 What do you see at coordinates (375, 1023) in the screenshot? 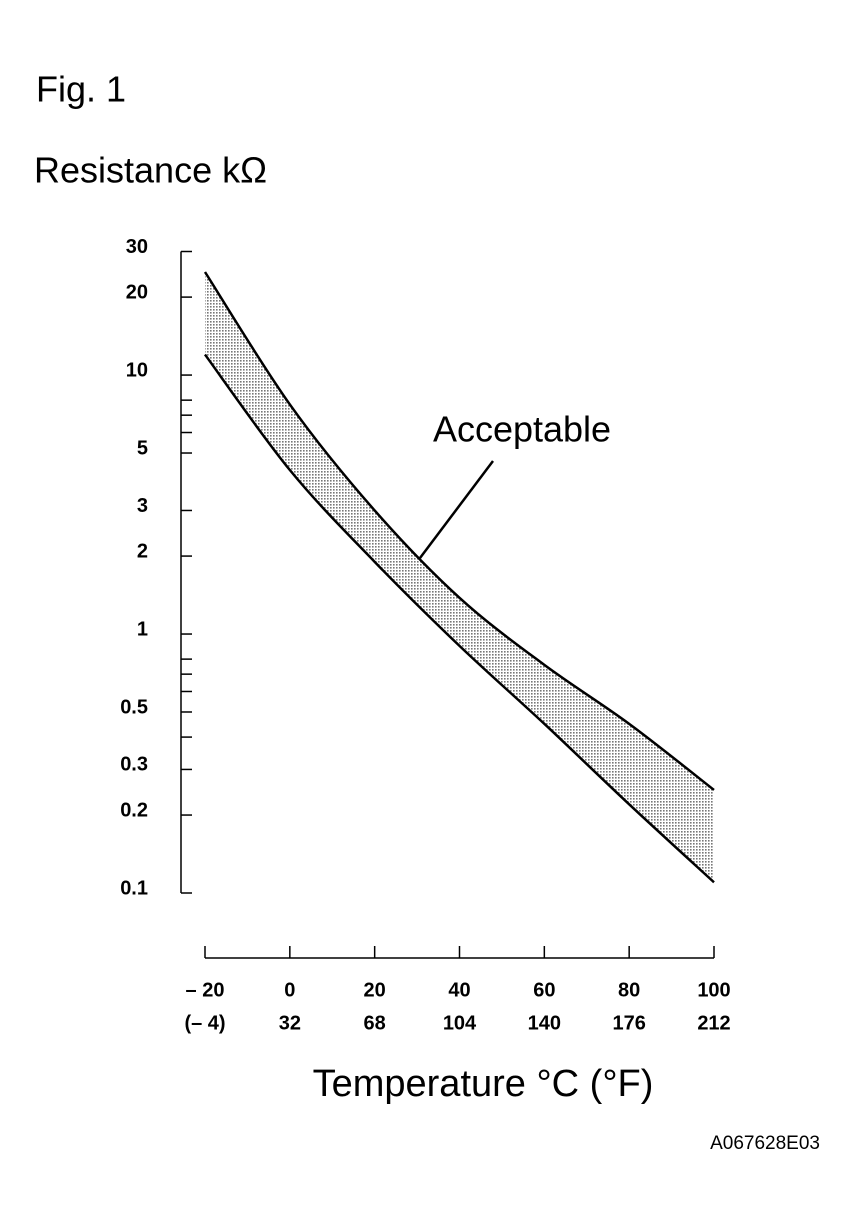
I see `x-tick-label-f: 68` at bounding box center [375, 1023].